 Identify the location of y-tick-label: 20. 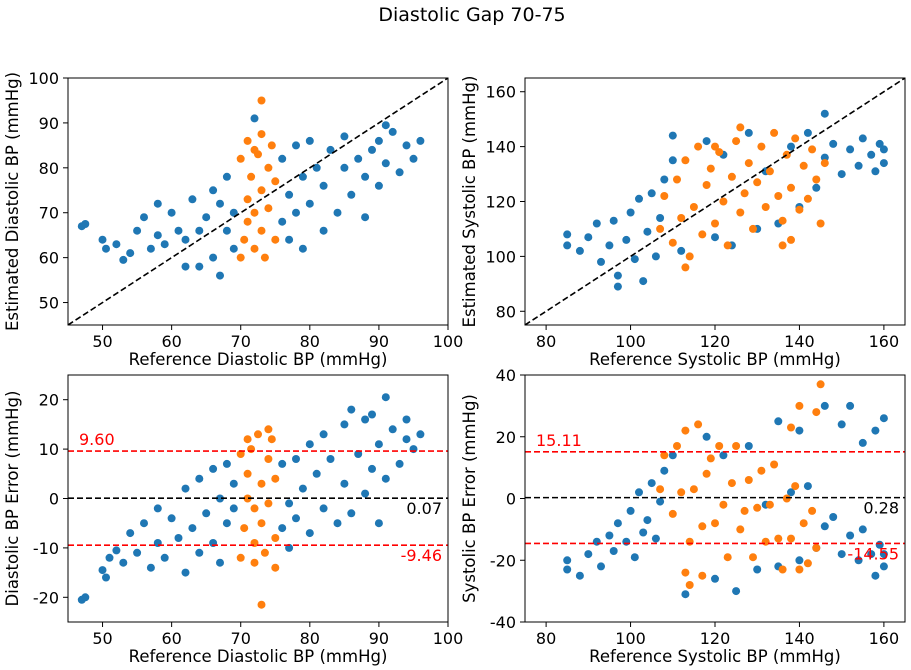
(49, 400).